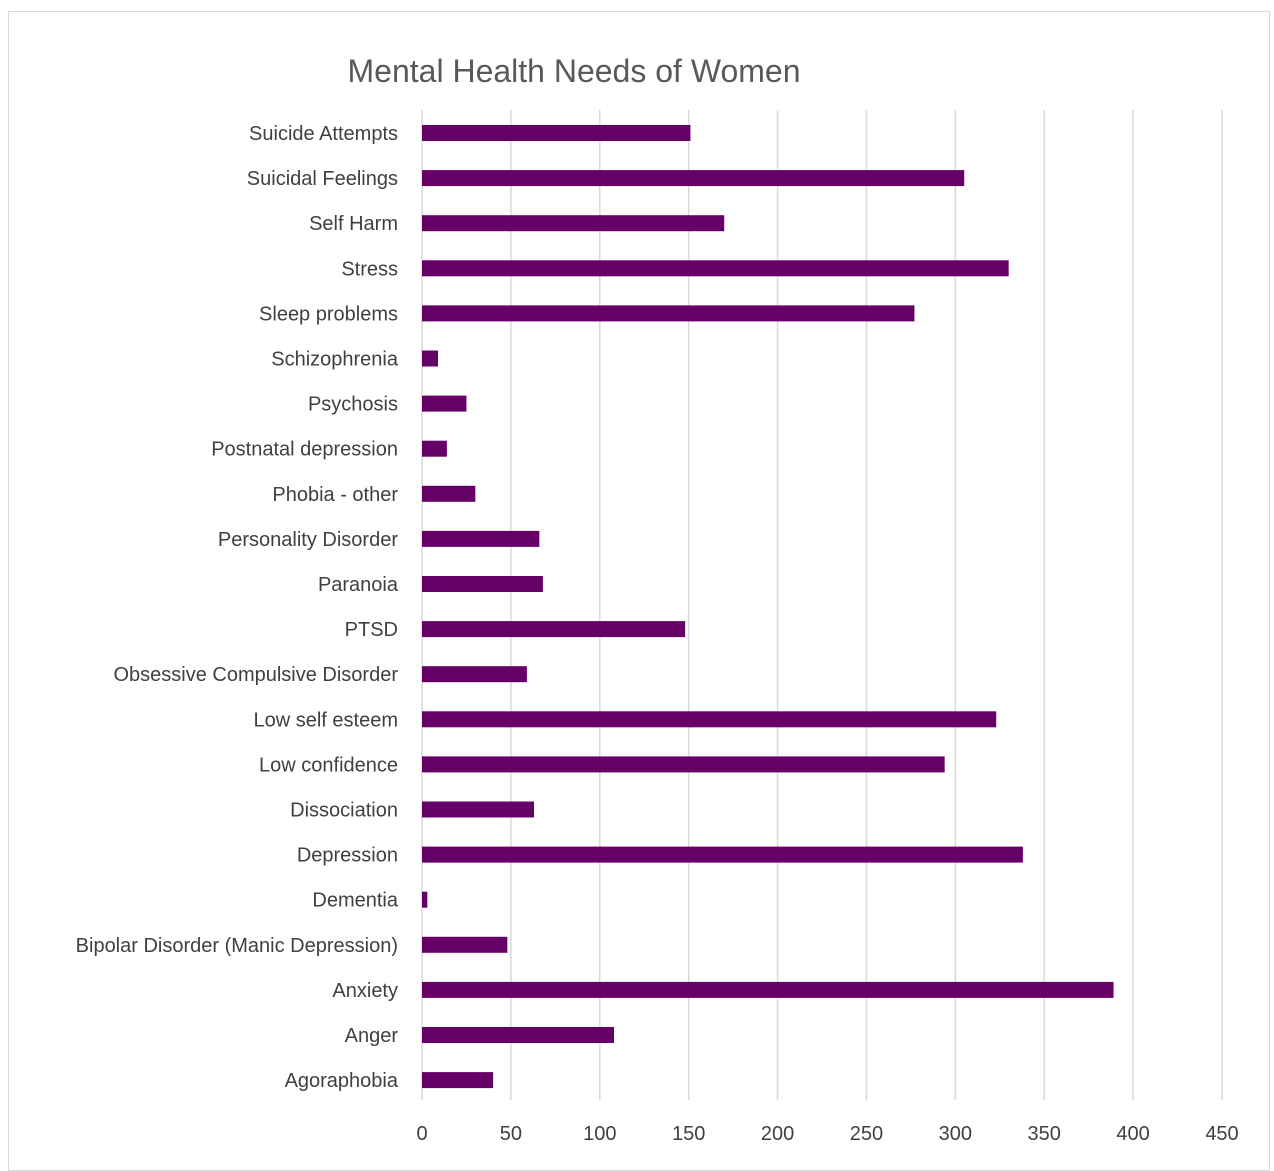  Describe the element at coordinates (1132, 1134) in the screenshot. I see `x-tick-label: 400` at that location.